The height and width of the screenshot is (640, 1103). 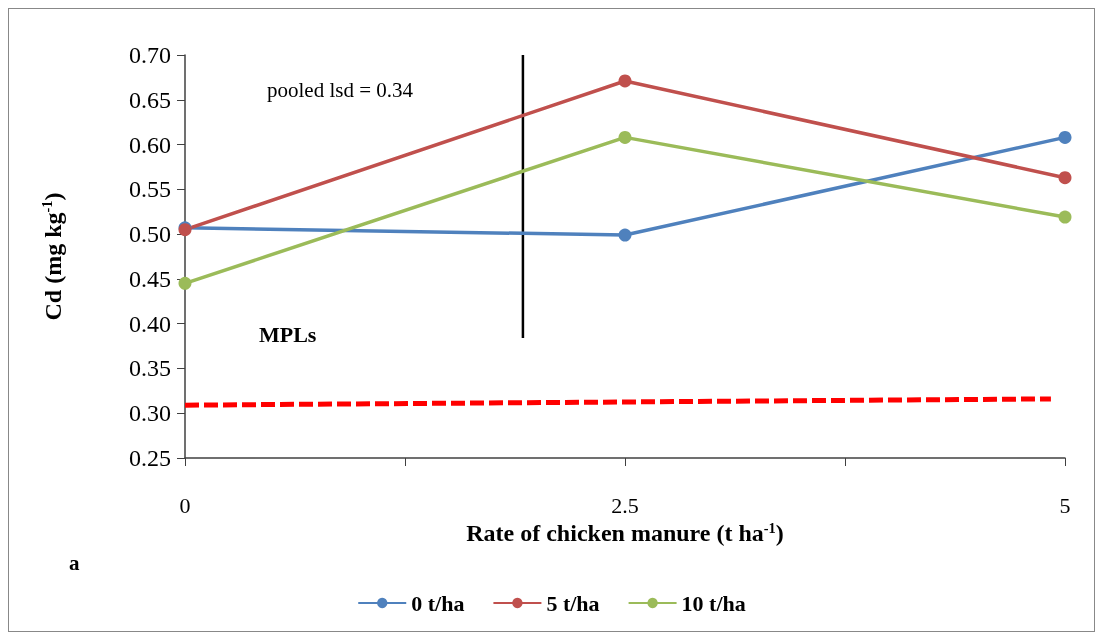 I want to click on y-tick-label: 0.70, so click(x=150, y=55).